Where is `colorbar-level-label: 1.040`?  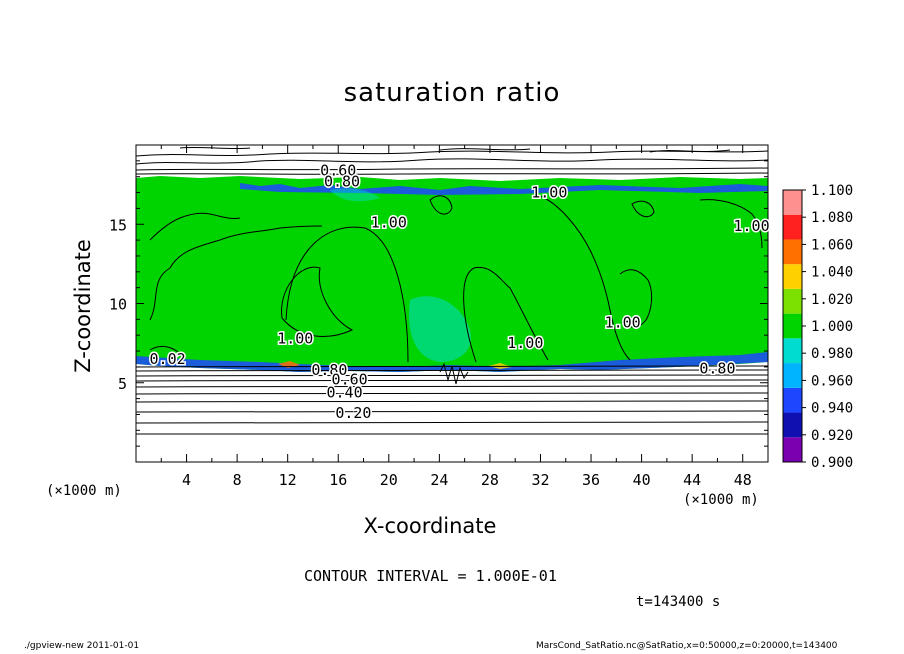
colorbar-level-label: 1.040 is located at coordinates (832, 273).